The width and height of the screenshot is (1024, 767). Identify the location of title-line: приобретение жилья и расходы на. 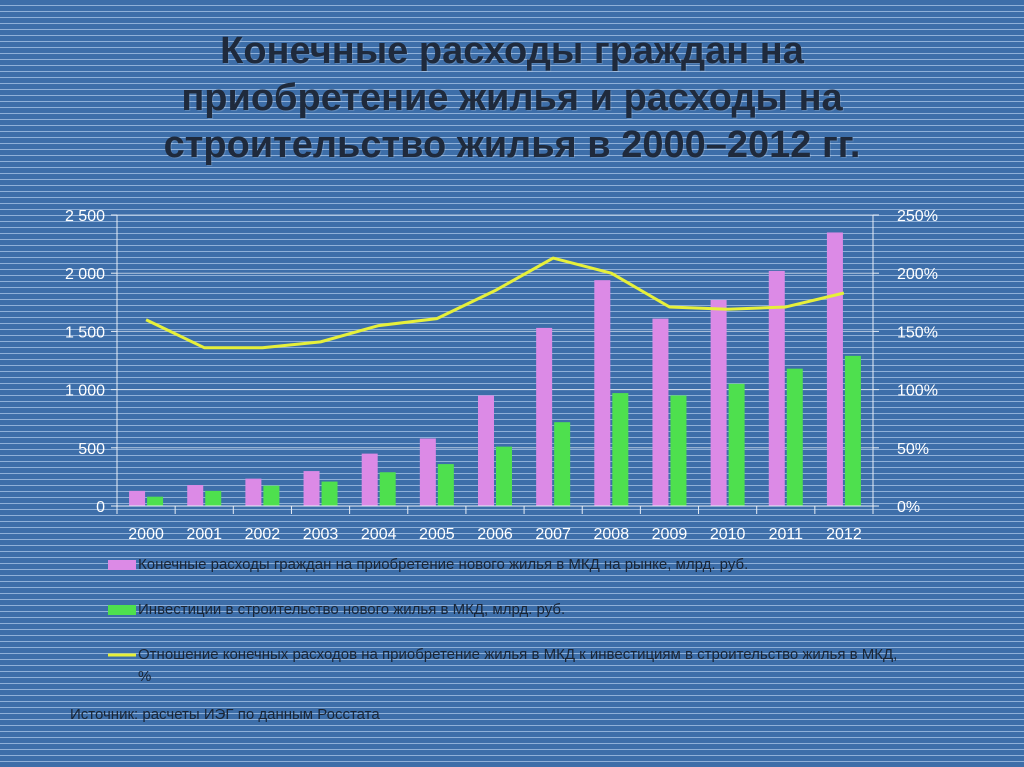
(512, 98).